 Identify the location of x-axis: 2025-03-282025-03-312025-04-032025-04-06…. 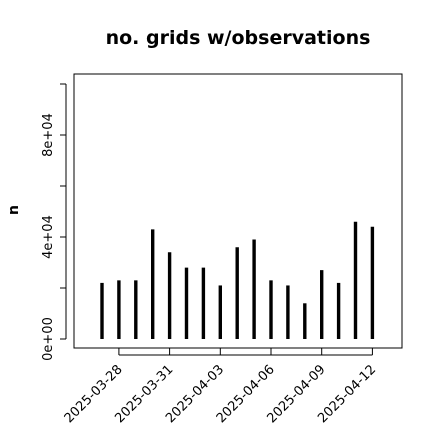
(220, 387).